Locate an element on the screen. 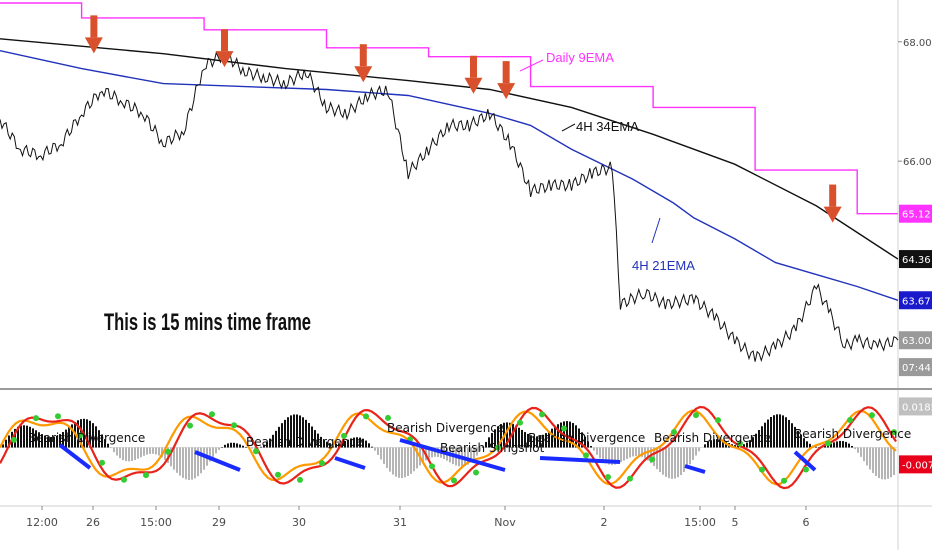 This screenshot has width=932, height=550. time-axis: 12:00 26 15:00 29 30 31 Nov 2 15:00 5 6 is located at coordinates (418, 517).